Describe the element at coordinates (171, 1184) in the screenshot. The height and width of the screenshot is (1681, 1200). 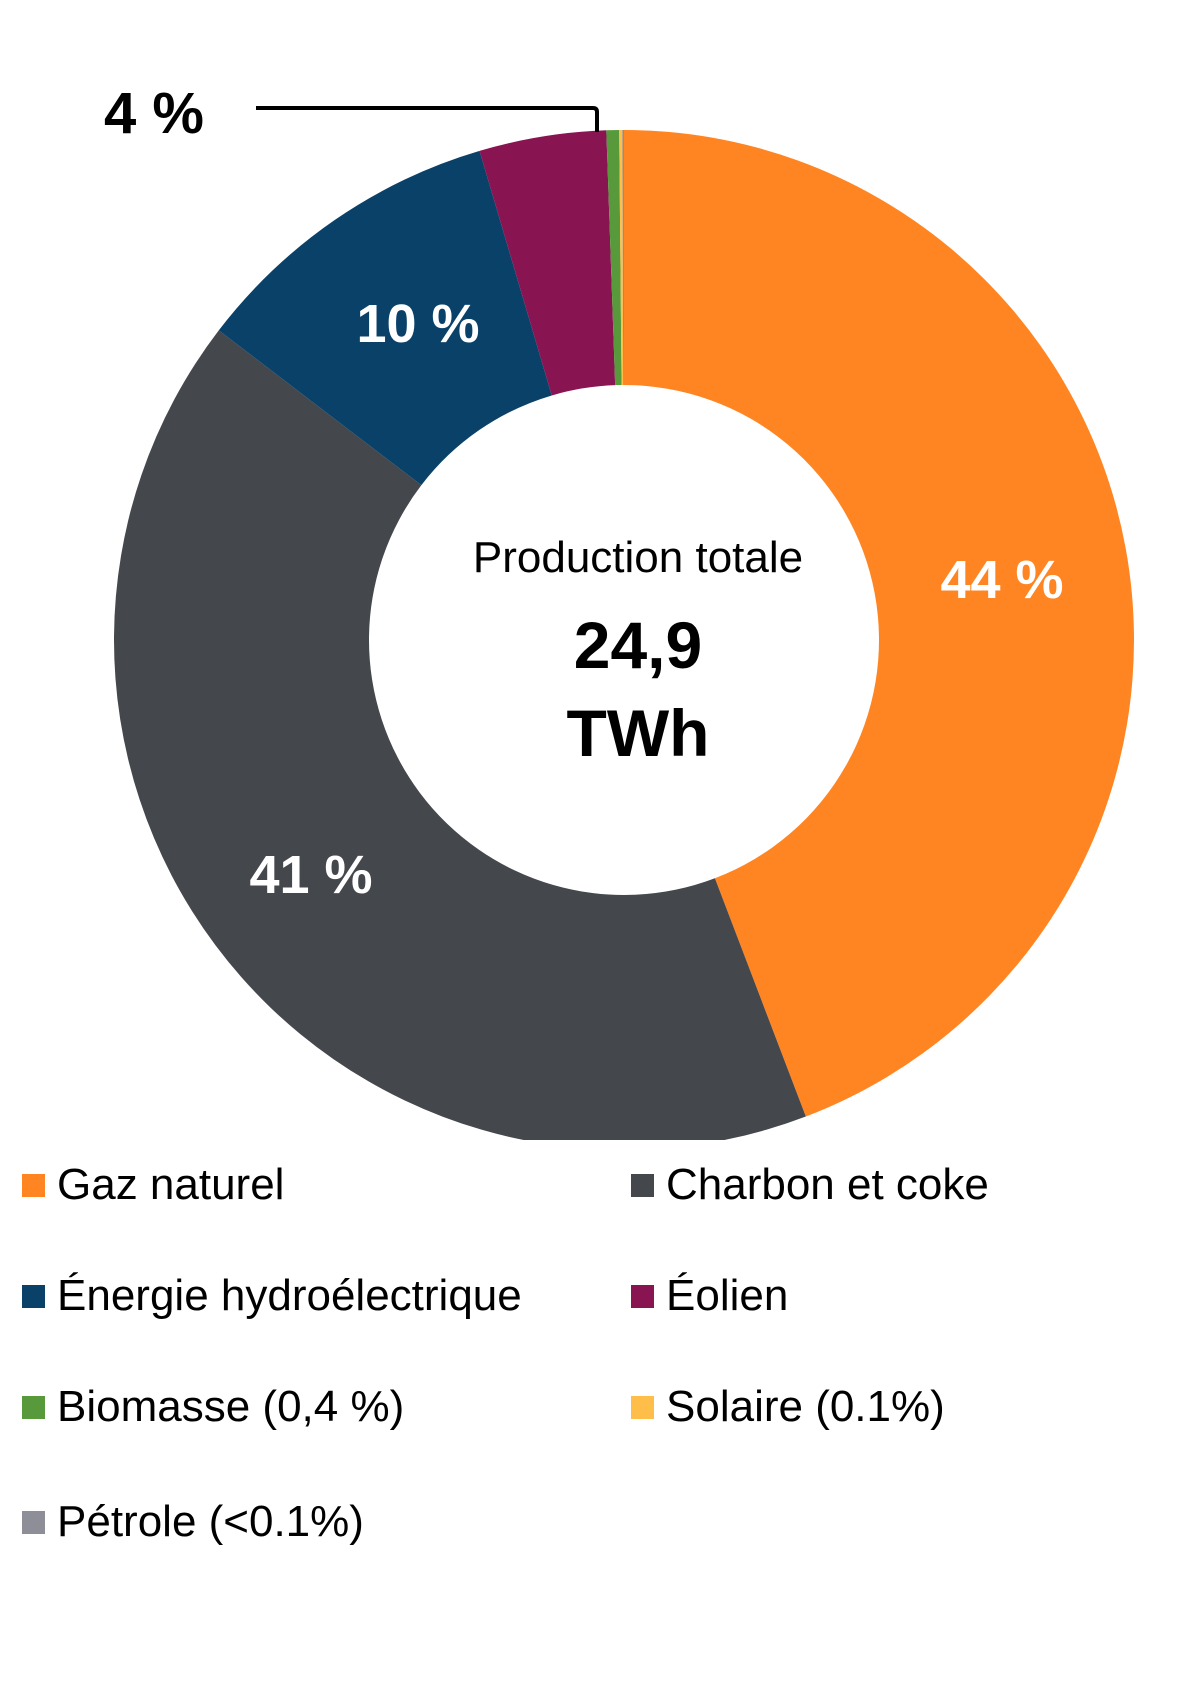
I see `legend-label: Gaz naturel` at that location.